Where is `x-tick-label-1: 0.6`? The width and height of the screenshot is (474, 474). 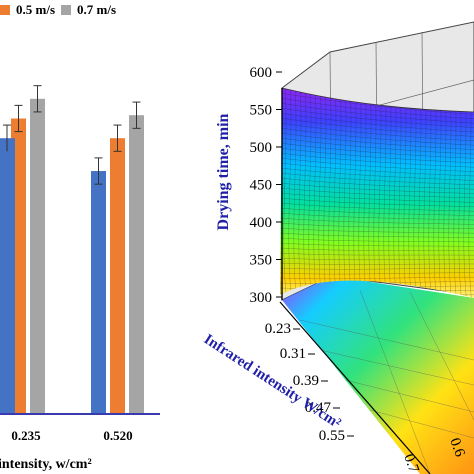
x-tick-label-1: 0.6 is located at coordinates (457, 448).